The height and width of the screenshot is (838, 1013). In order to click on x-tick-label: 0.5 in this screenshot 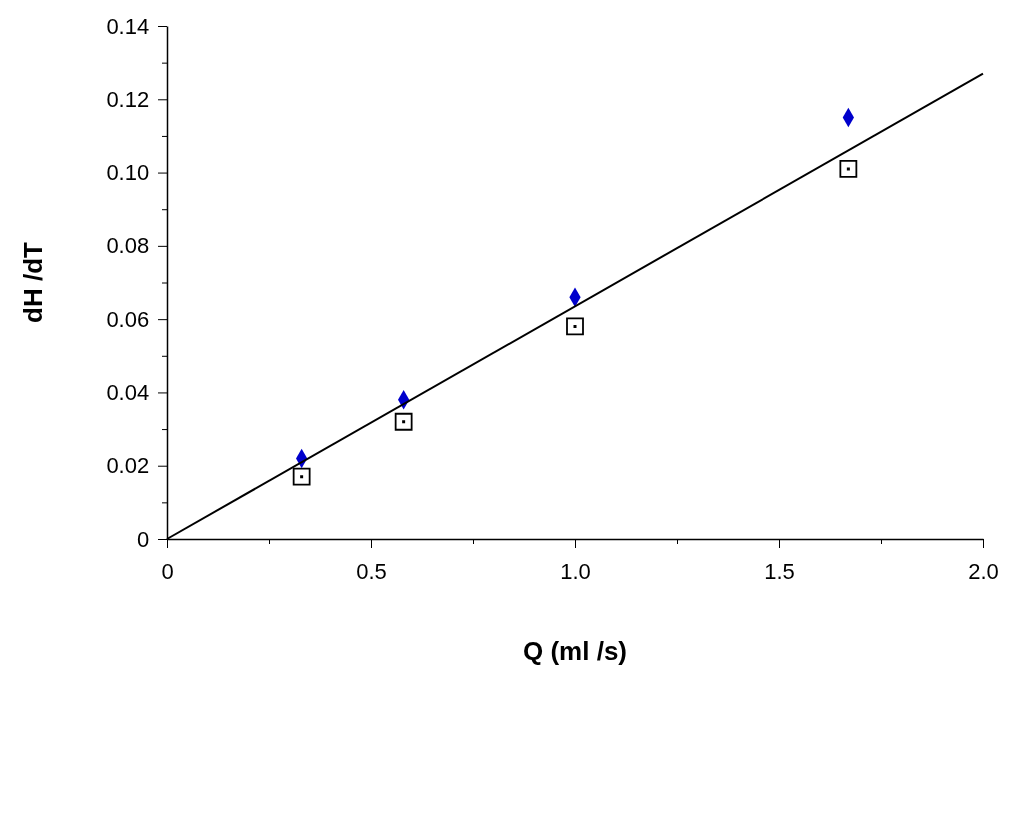, I will do `click(371, 571)`.